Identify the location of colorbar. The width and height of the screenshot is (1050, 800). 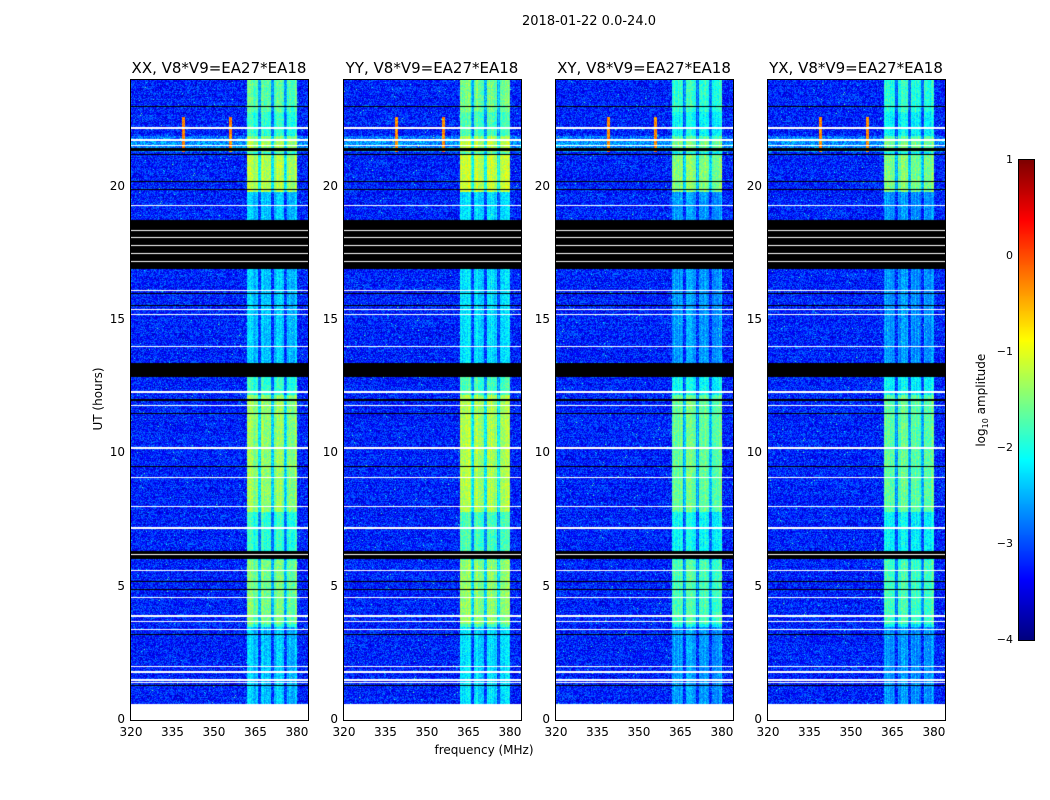
(1026, 400).